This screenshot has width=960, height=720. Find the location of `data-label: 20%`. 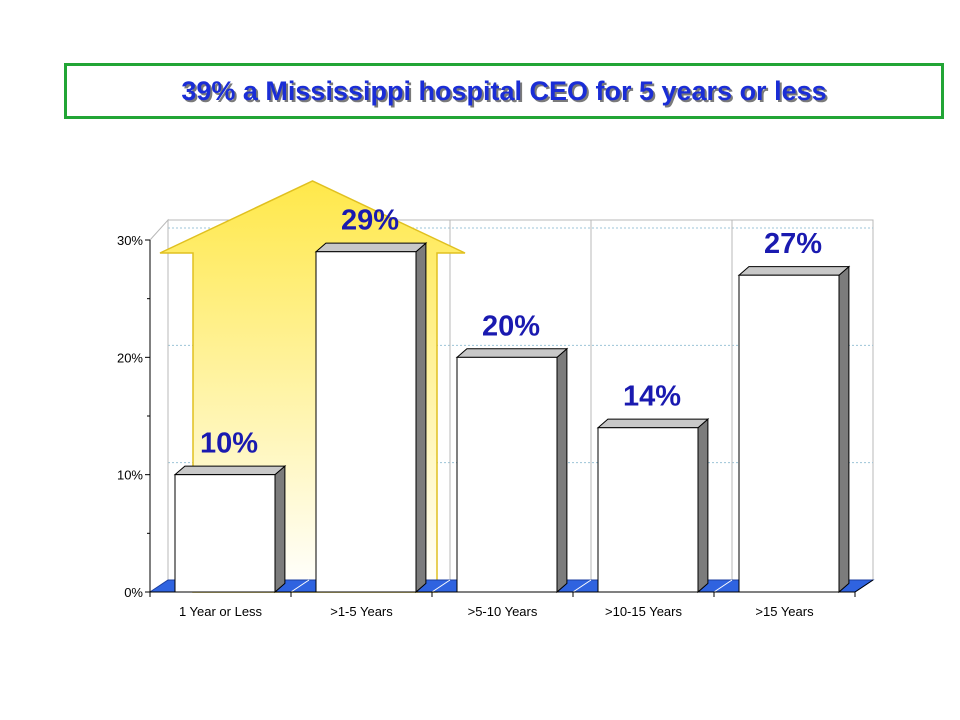

data-label: 20% is located at coordinates (511, 326).